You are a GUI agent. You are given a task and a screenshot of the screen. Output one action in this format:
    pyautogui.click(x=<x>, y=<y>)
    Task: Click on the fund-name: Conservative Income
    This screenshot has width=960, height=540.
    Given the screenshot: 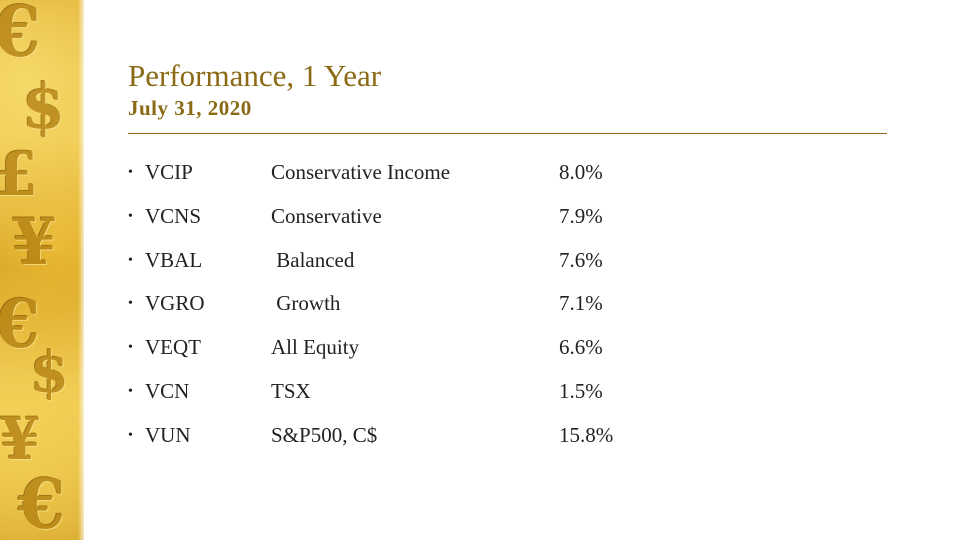 What is the action you would take?
    pyautogui.click(x=361, y=172)
    